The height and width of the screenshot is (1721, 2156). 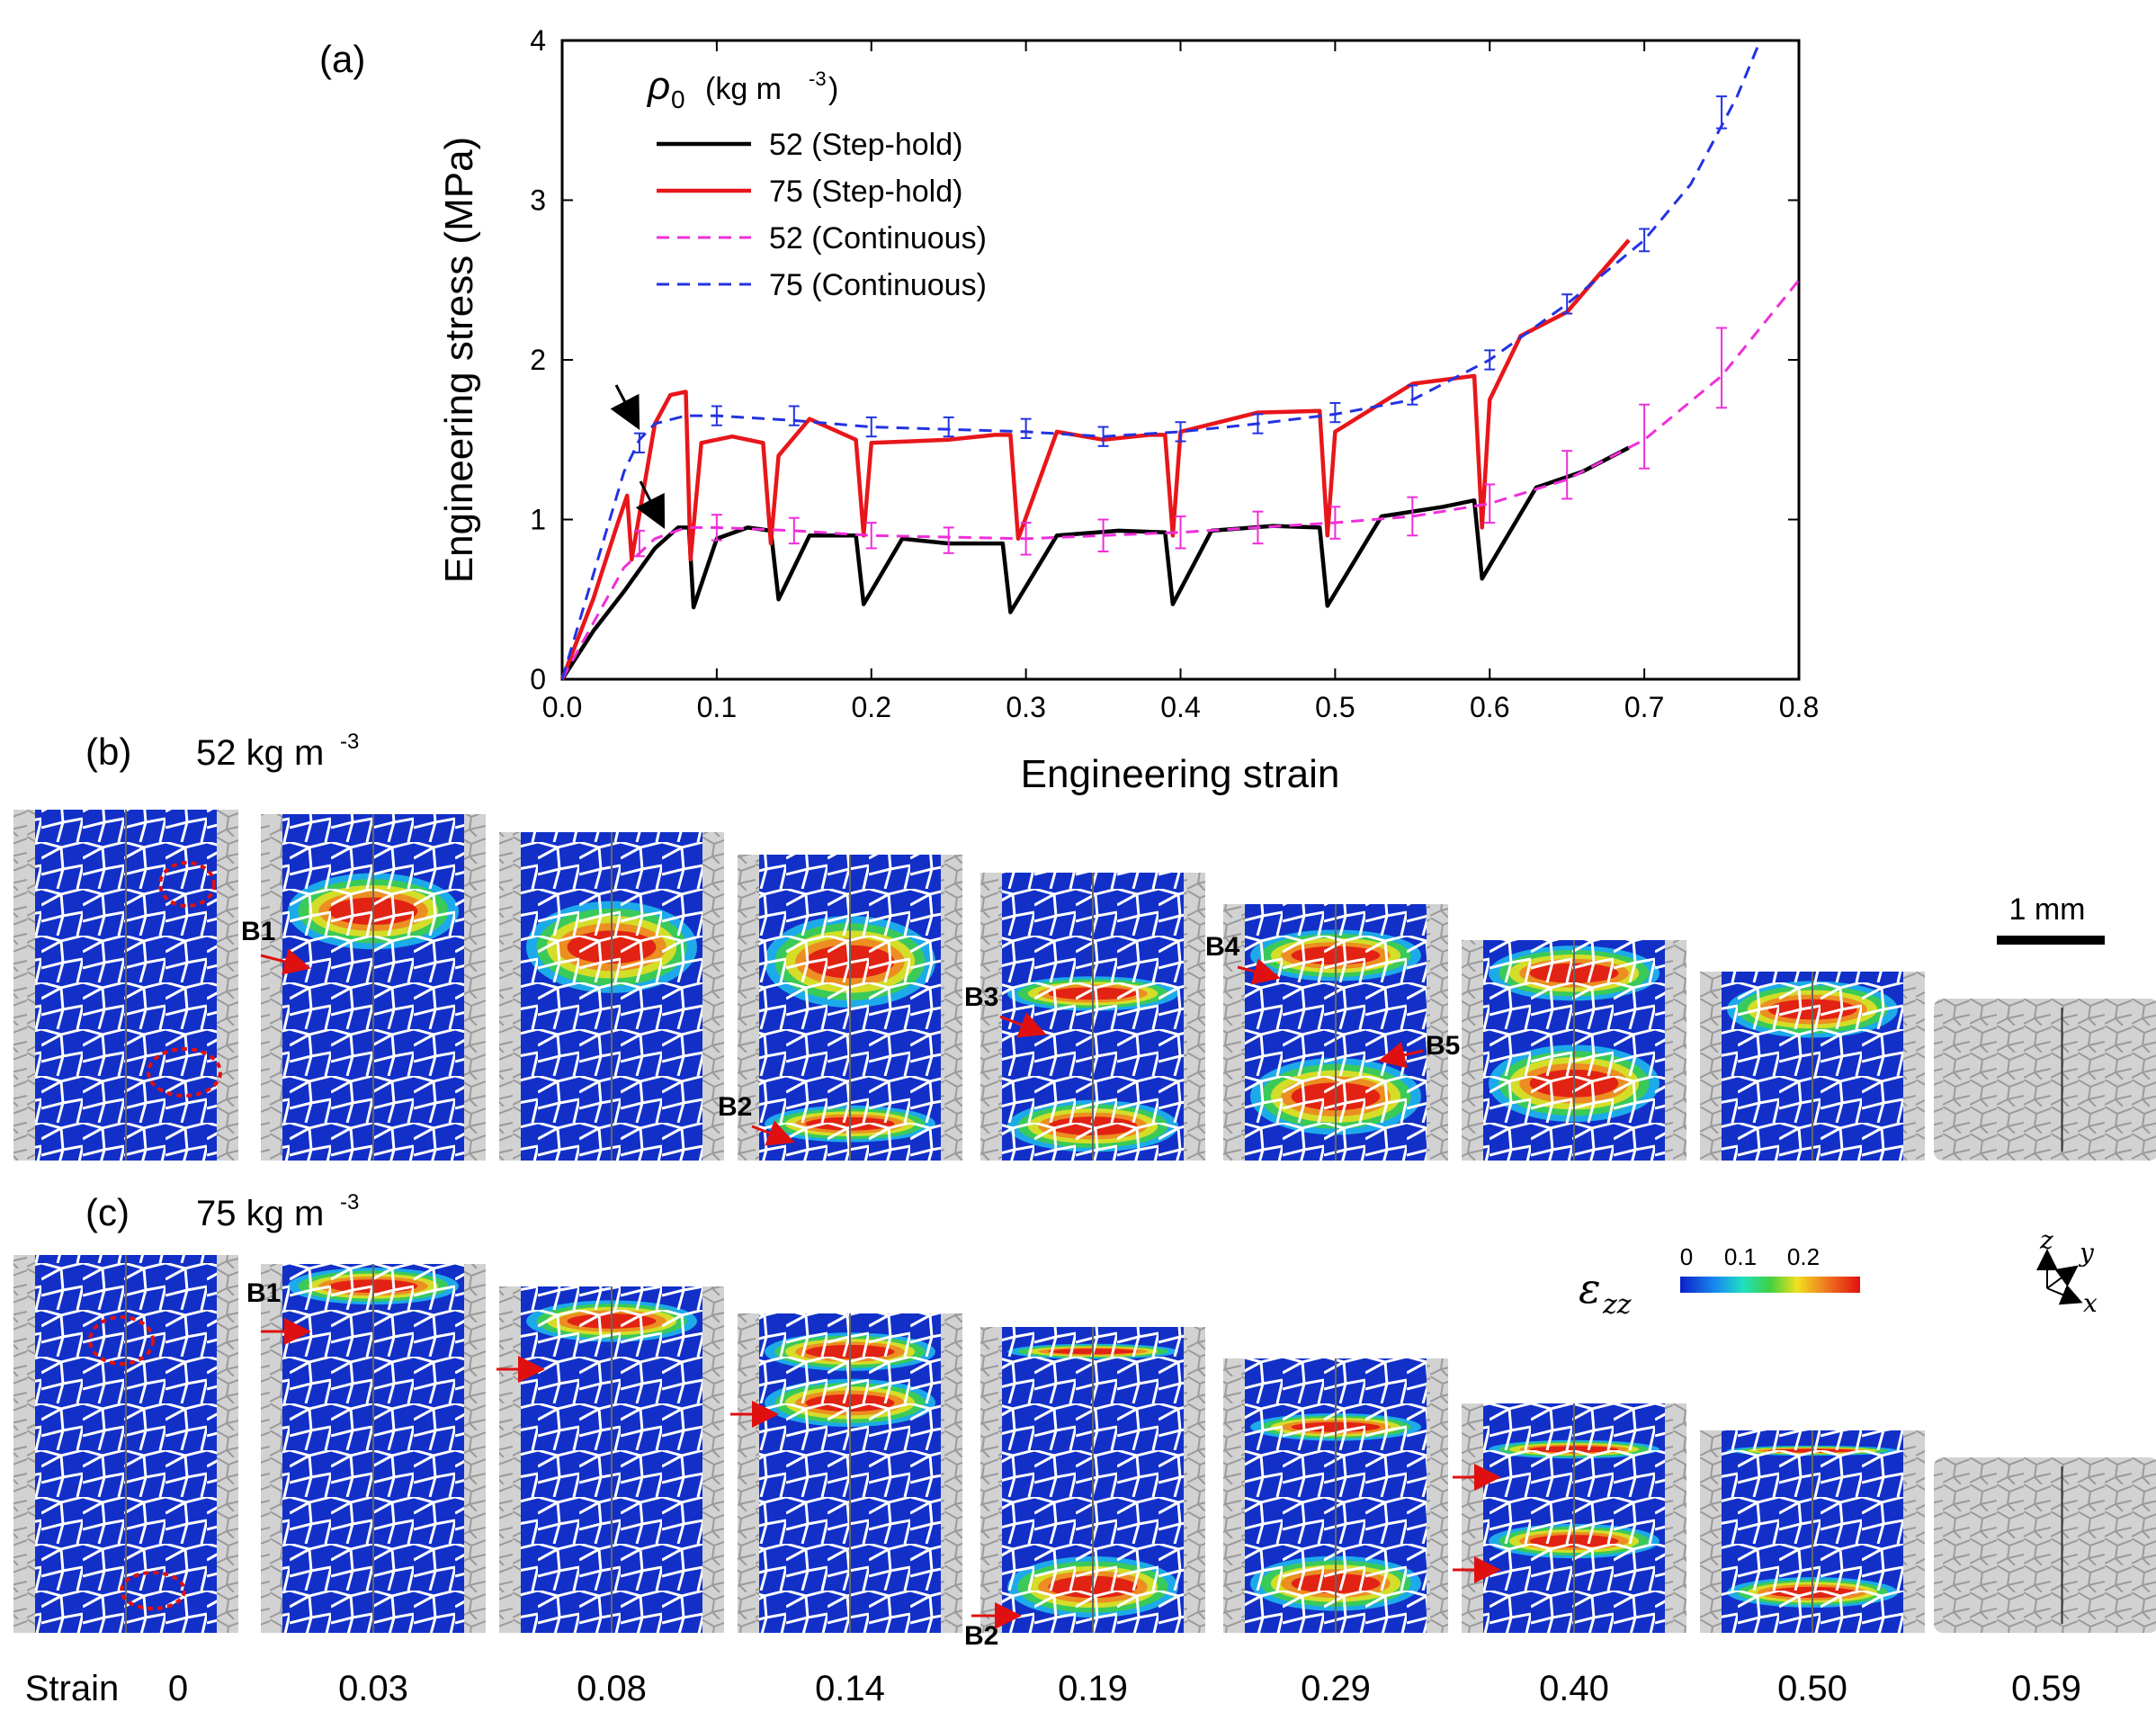 I want to click on x-tick-label: 0.7, so click(x=1644, y=707).